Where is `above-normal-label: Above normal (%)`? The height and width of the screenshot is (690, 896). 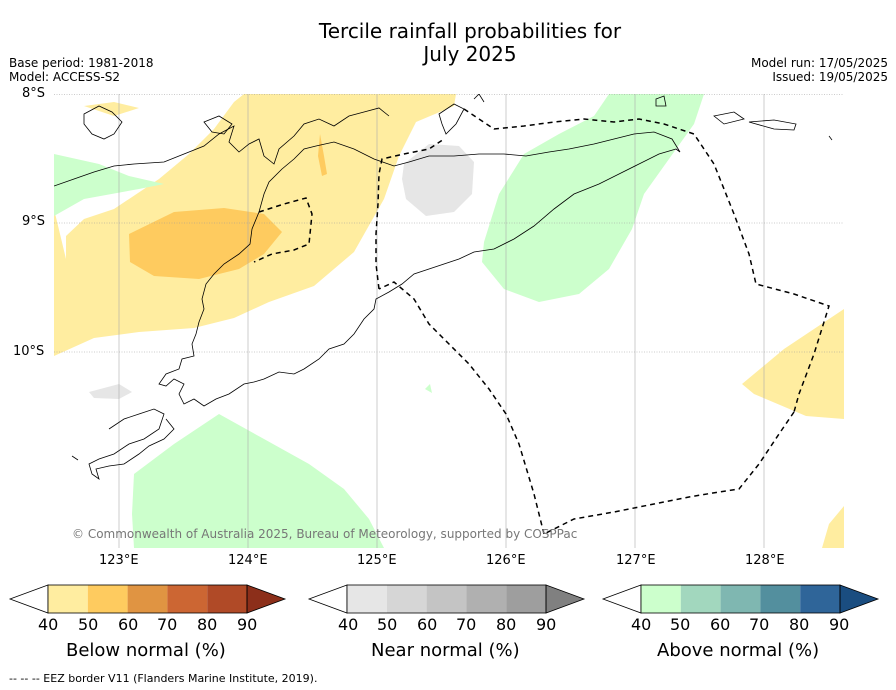
above-normal-label: Above normal (%) is located at coordinates (738, 650).